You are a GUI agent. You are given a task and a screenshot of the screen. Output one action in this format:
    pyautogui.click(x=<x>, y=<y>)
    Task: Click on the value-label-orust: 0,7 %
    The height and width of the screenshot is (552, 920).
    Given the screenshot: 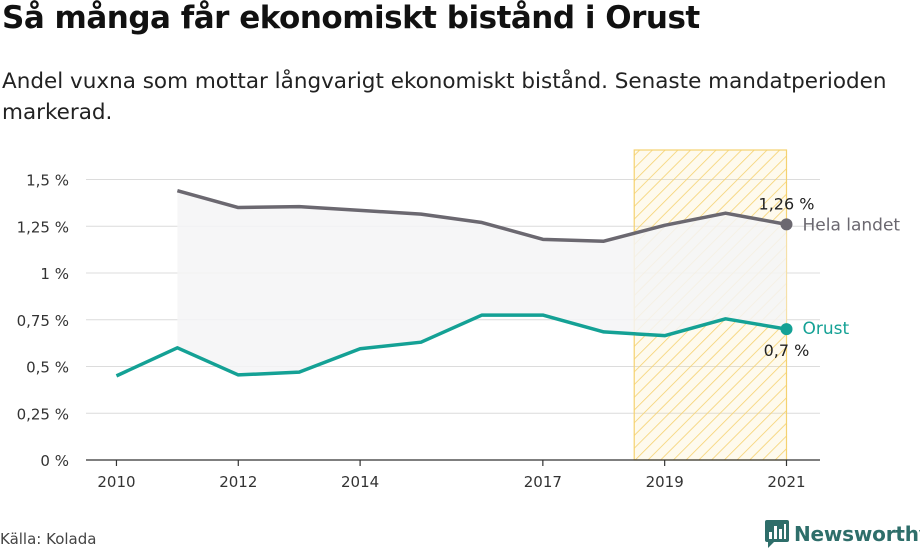 What is the action you would take?
    pyautogui.click(x=787, y=350)
    